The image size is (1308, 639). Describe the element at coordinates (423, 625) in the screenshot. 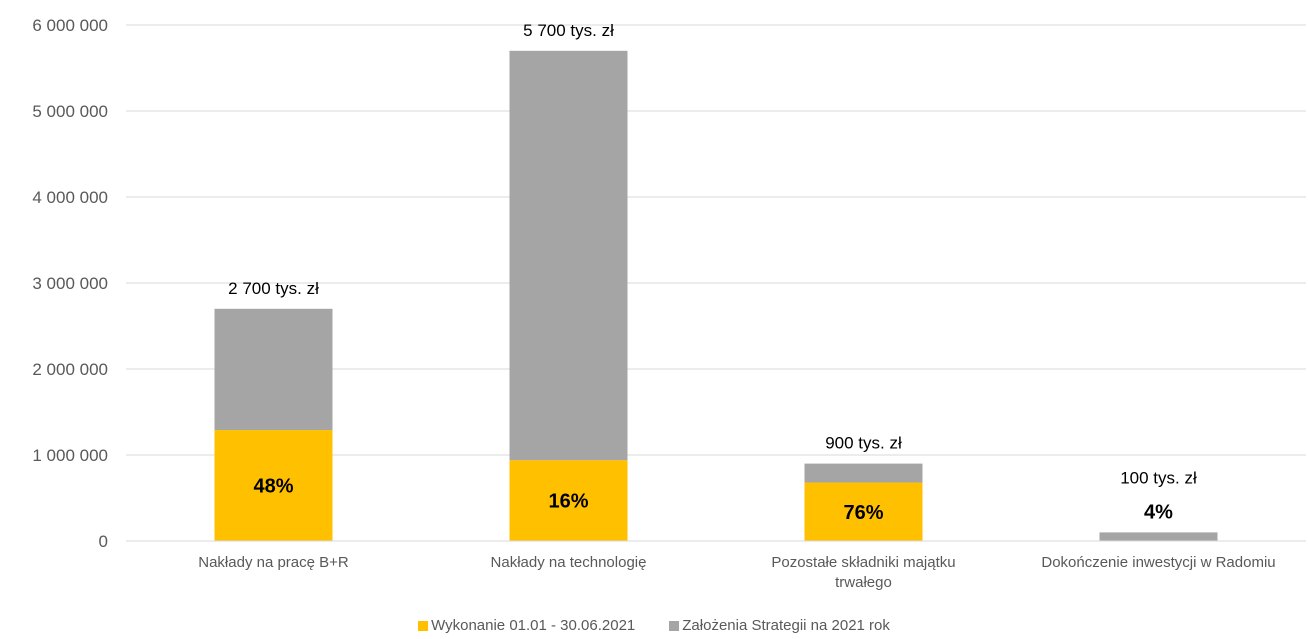

I see `legend-swatch-wykonanie` at that location.